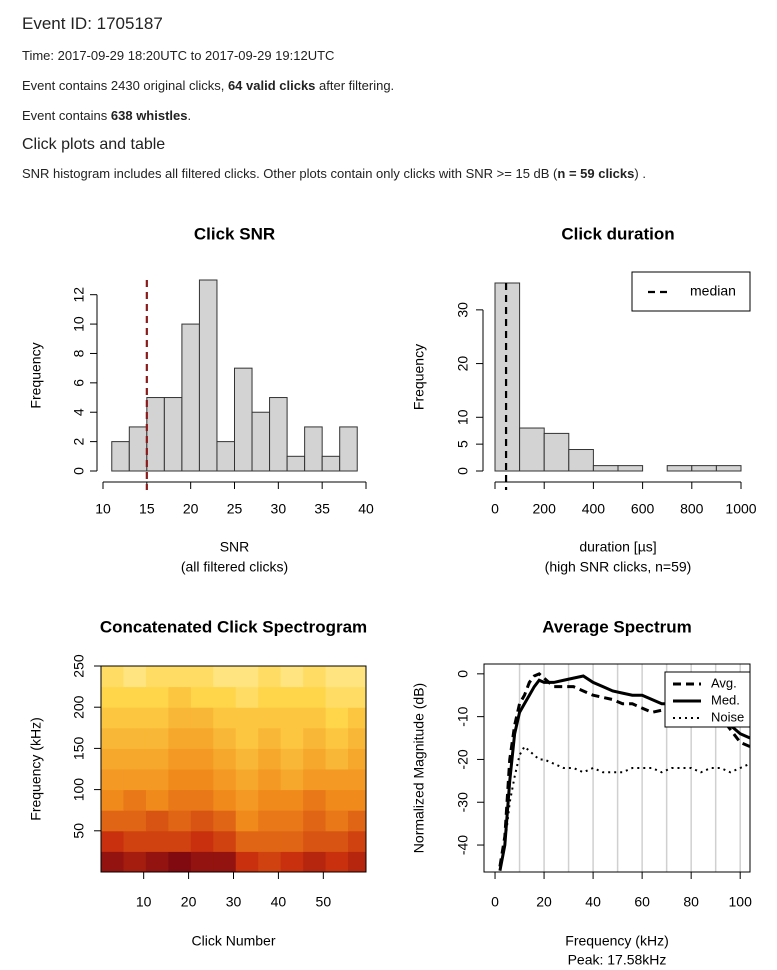  What do you see at coordinates (741, 902) in the screenshot?
I see `x-tick-label: 100` at bounding box center [741, 902].